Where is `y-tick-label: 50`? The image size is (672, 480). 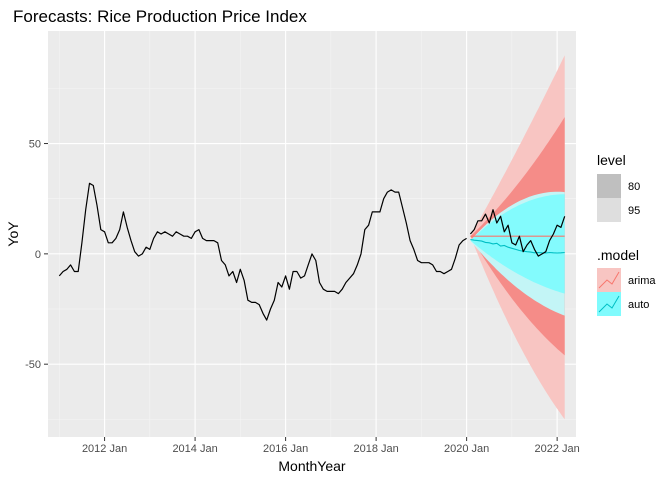 y-tick-label: 50 is located at coordinates (35, 145).